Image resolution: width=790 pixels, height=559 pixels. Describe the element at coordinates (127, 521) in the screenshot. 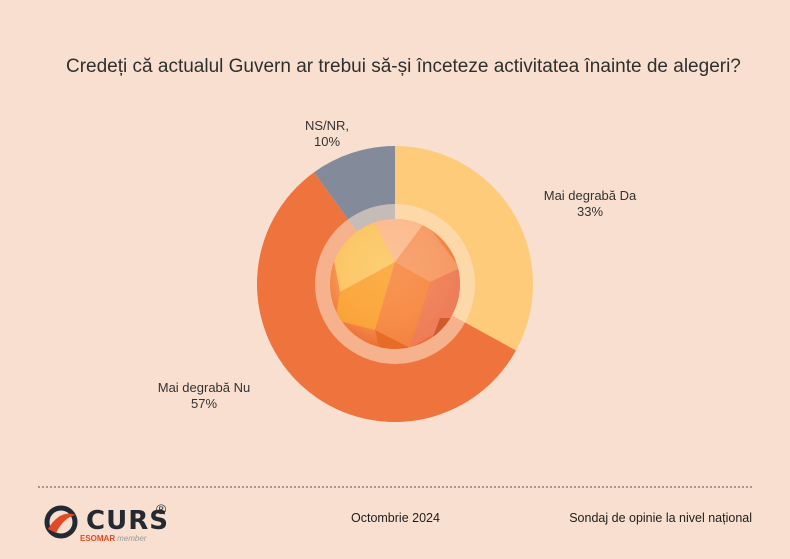

I see `logo-wordmark: CURS` at that location.